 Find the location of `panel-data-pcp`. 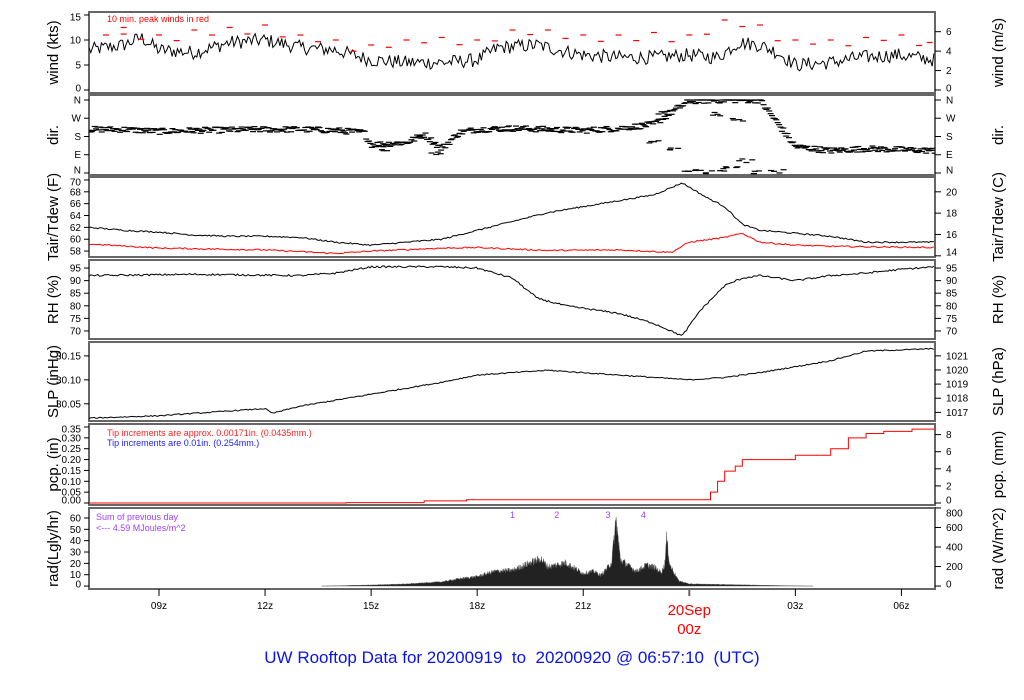

panel-data-pcp is located at coordinates (512, 466).